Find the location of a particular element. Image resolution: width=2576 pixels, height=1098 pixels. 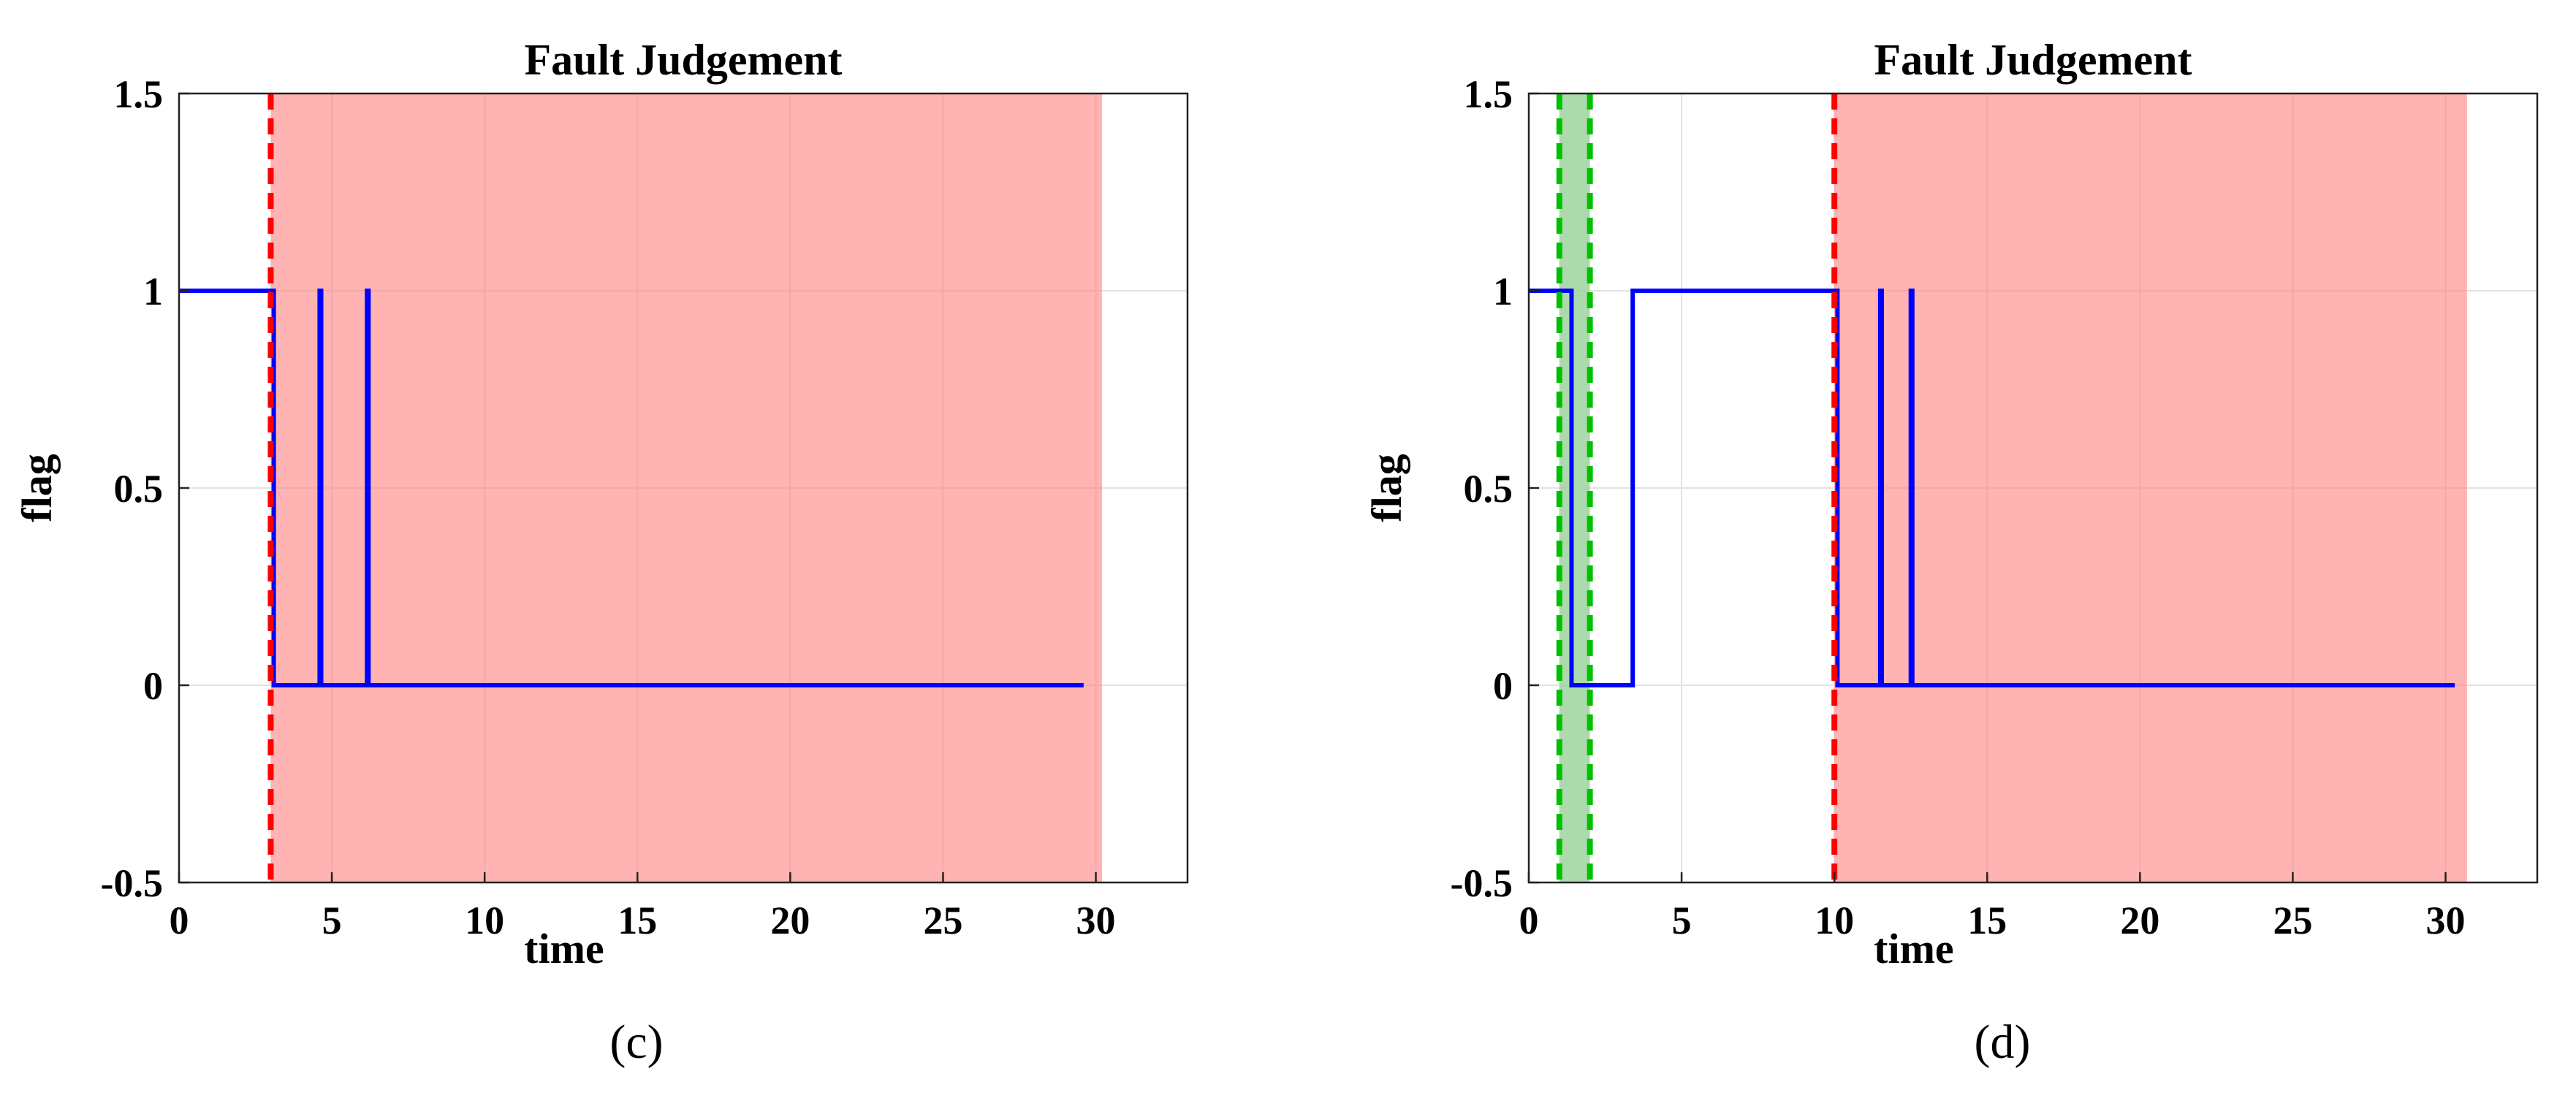

panel-caption: (d) is located at coordinates (2003, 1042).